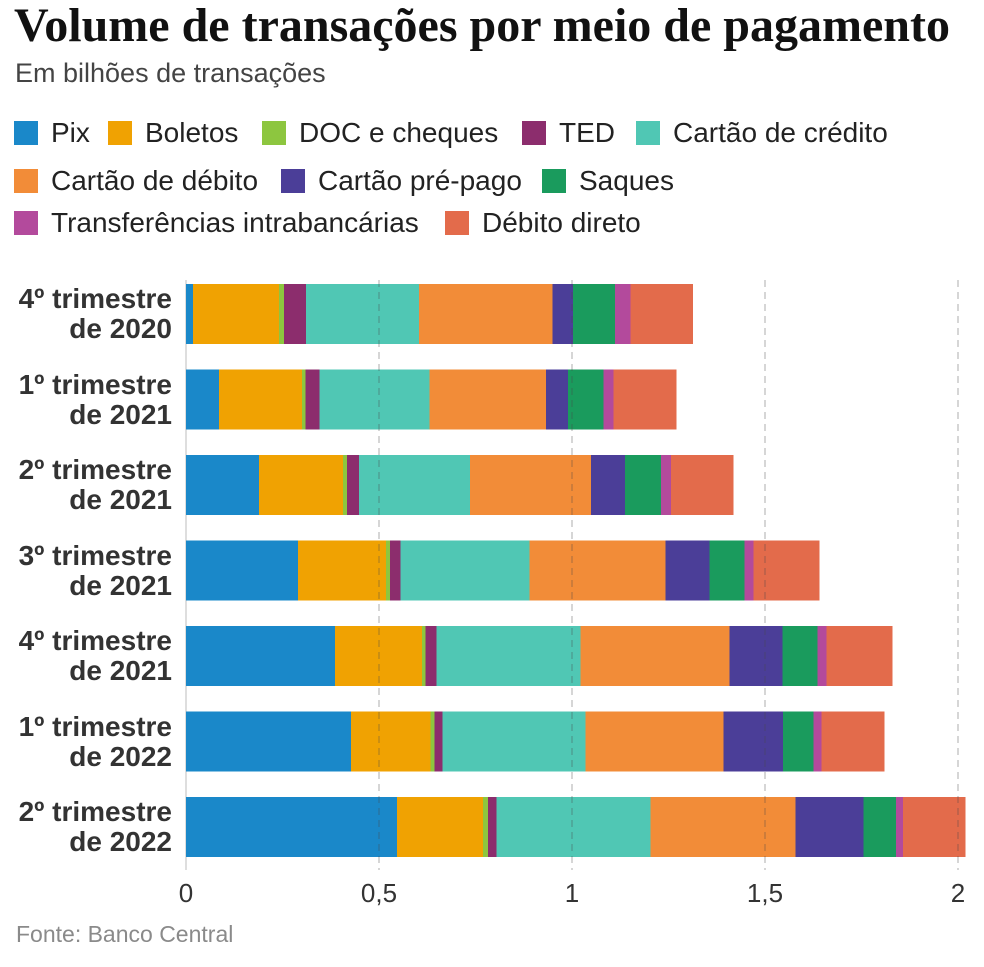 The height and width of the screenshot is (967, 984). I want to click on x-tick-label: 1,5, so click(765, 893).